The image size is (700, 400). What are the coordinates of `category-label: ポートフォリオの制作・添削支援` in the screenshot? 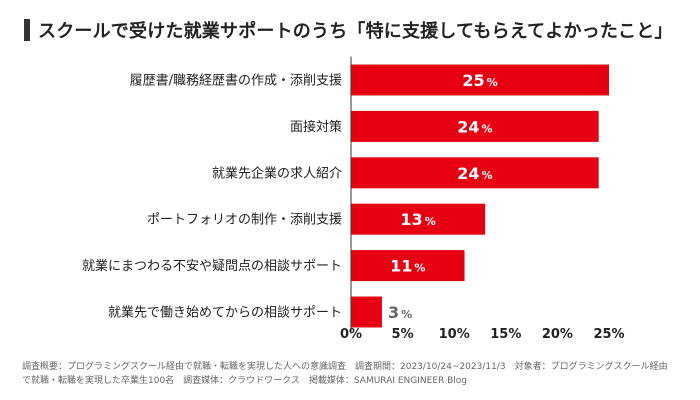 It's located at (244, 220).